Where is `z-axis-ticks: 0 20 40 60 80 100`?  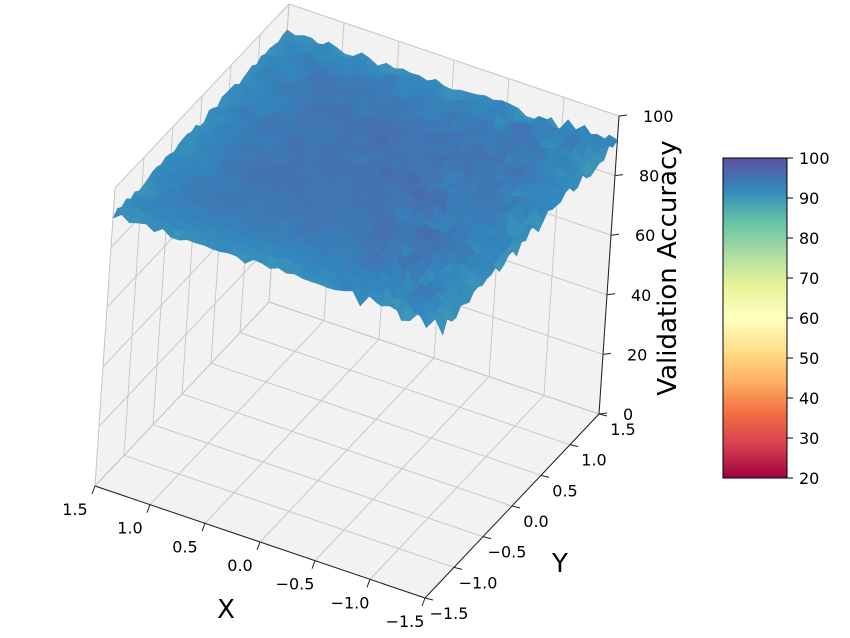 z-axis-ticks: 0 20 40 60 80 100 is located at coordinates (636, 265).